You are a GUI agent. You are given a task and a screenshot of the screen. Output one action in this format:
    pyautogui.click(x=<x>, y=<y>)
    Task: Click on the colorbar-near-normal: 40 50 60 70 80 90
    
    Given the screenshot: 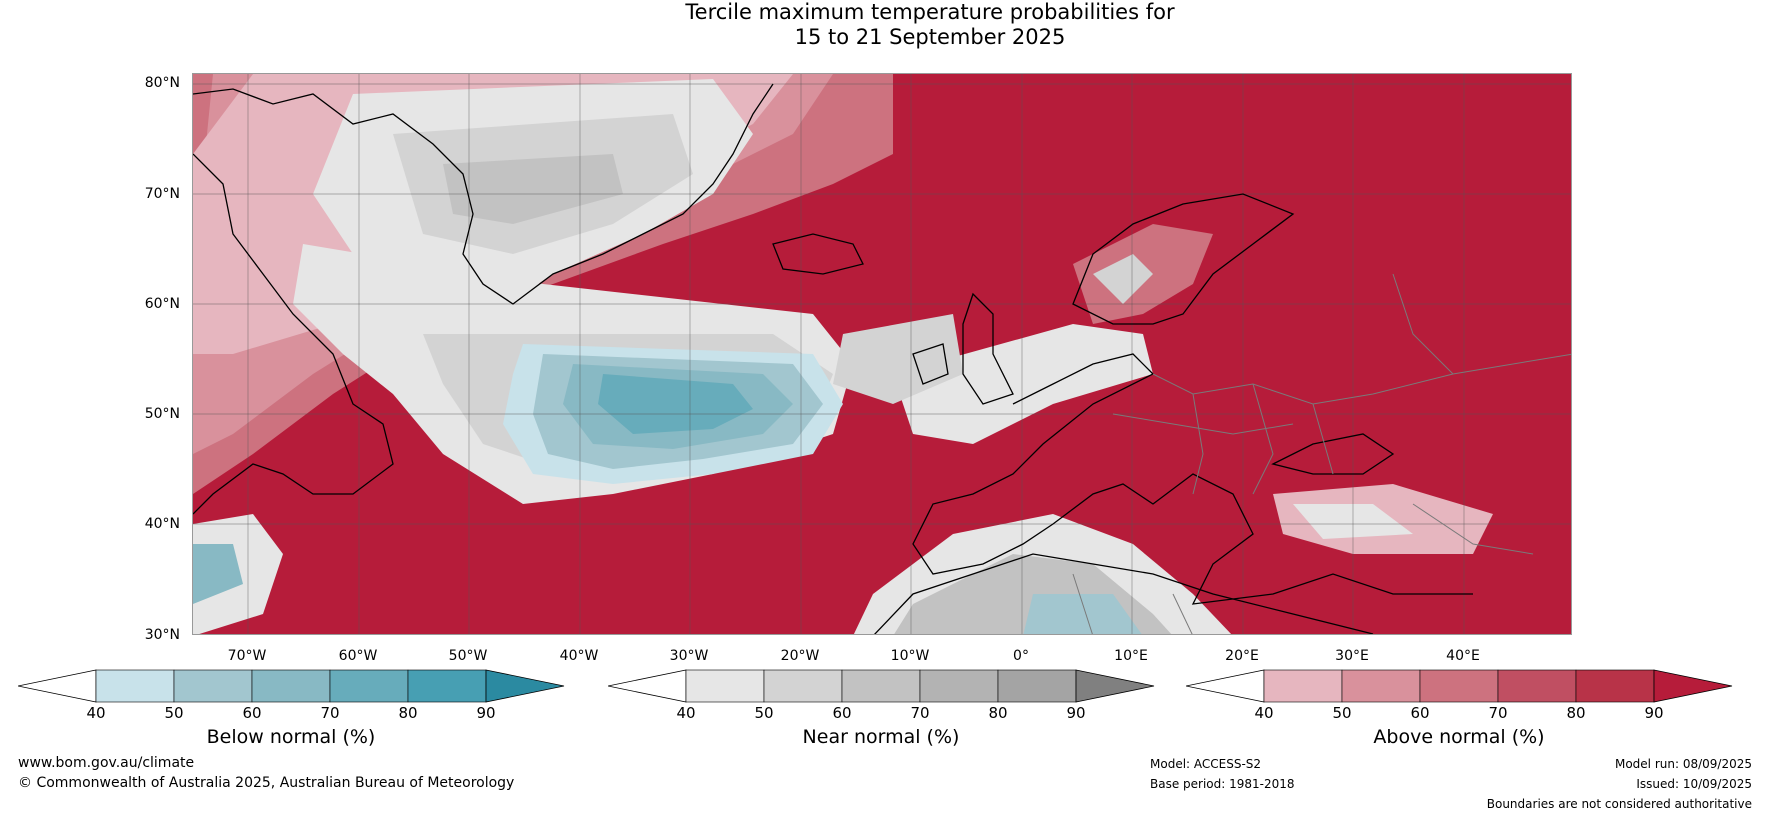 What is the action you would take?
    pyautogui.click(x=882, y=695)
    